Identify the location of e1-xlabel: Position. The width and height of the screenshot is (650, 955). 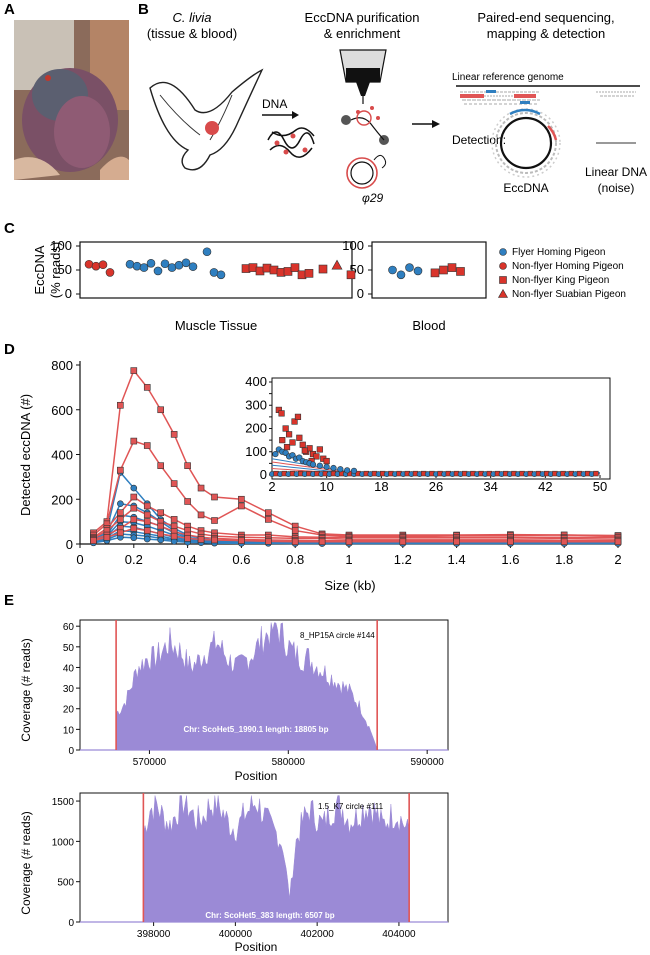
(256, 776).